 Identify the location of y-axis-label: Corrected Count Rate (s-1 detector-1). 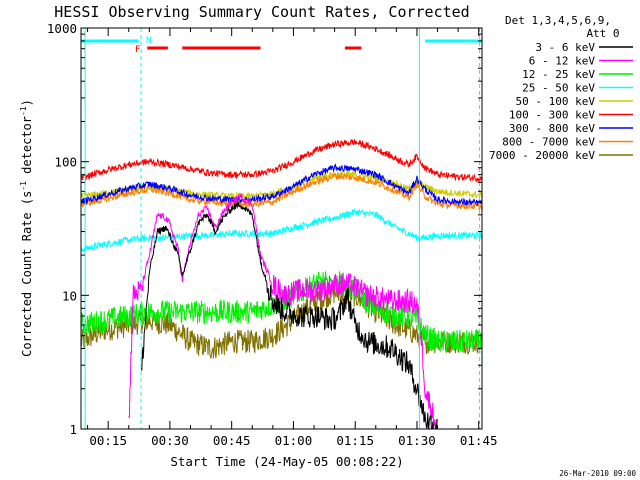
(26, 228).